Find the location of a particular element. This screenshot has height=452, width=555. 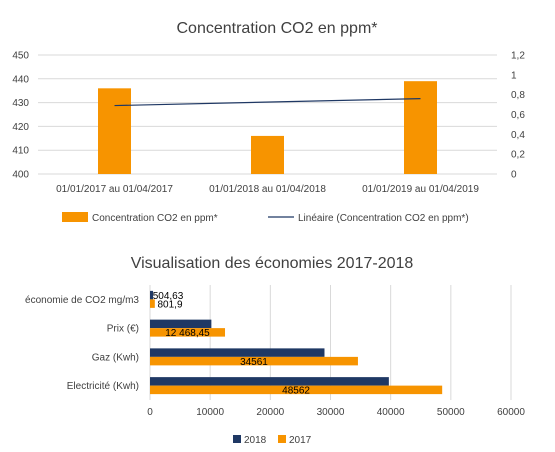

bar-2017-gaz-kwh is located at coordinates (254, 361).